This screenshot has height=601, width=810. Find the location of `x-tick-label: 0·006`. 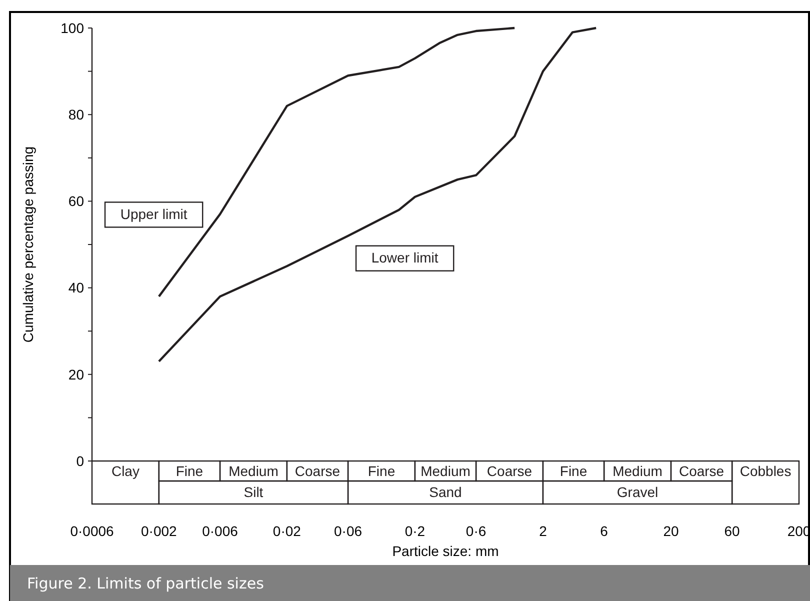

x-tick-label: 0·006 is located at coordinates (220, 530).